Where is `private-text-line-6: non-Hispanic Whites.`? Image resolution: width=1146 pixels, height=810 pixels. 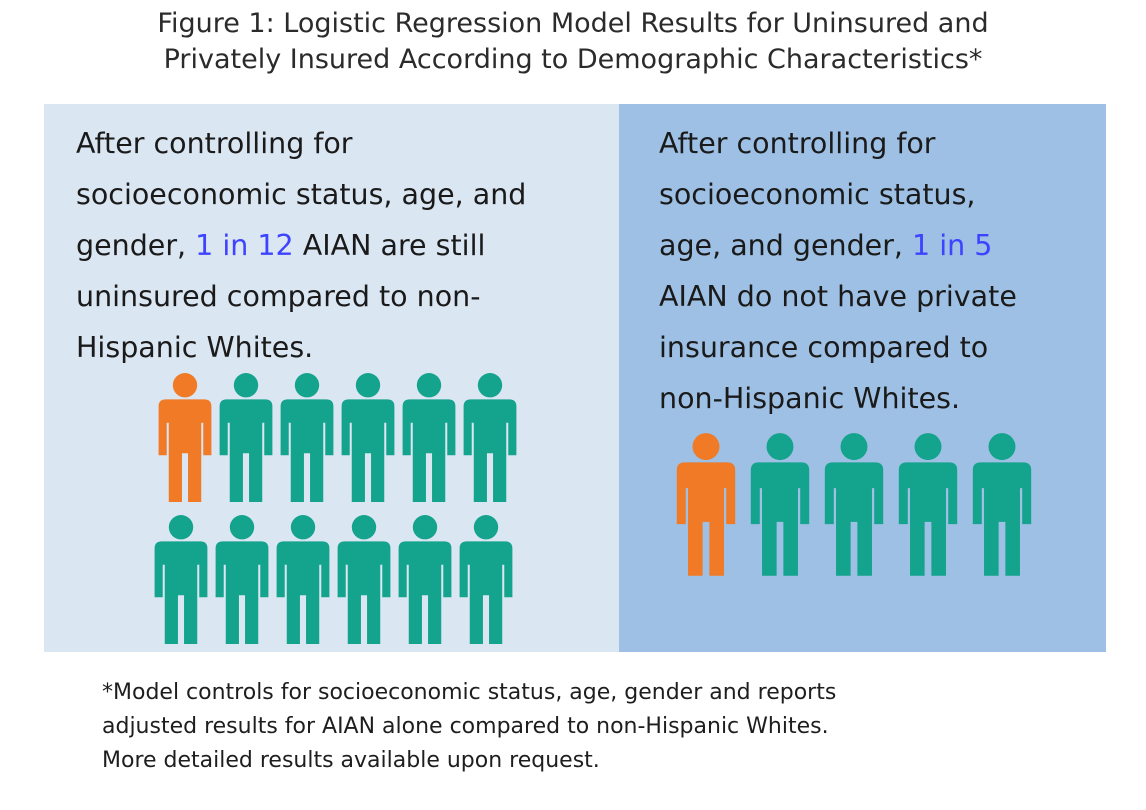 private-text-line-6: non-Hispanic Whites. is located at coordinates (810, 398).